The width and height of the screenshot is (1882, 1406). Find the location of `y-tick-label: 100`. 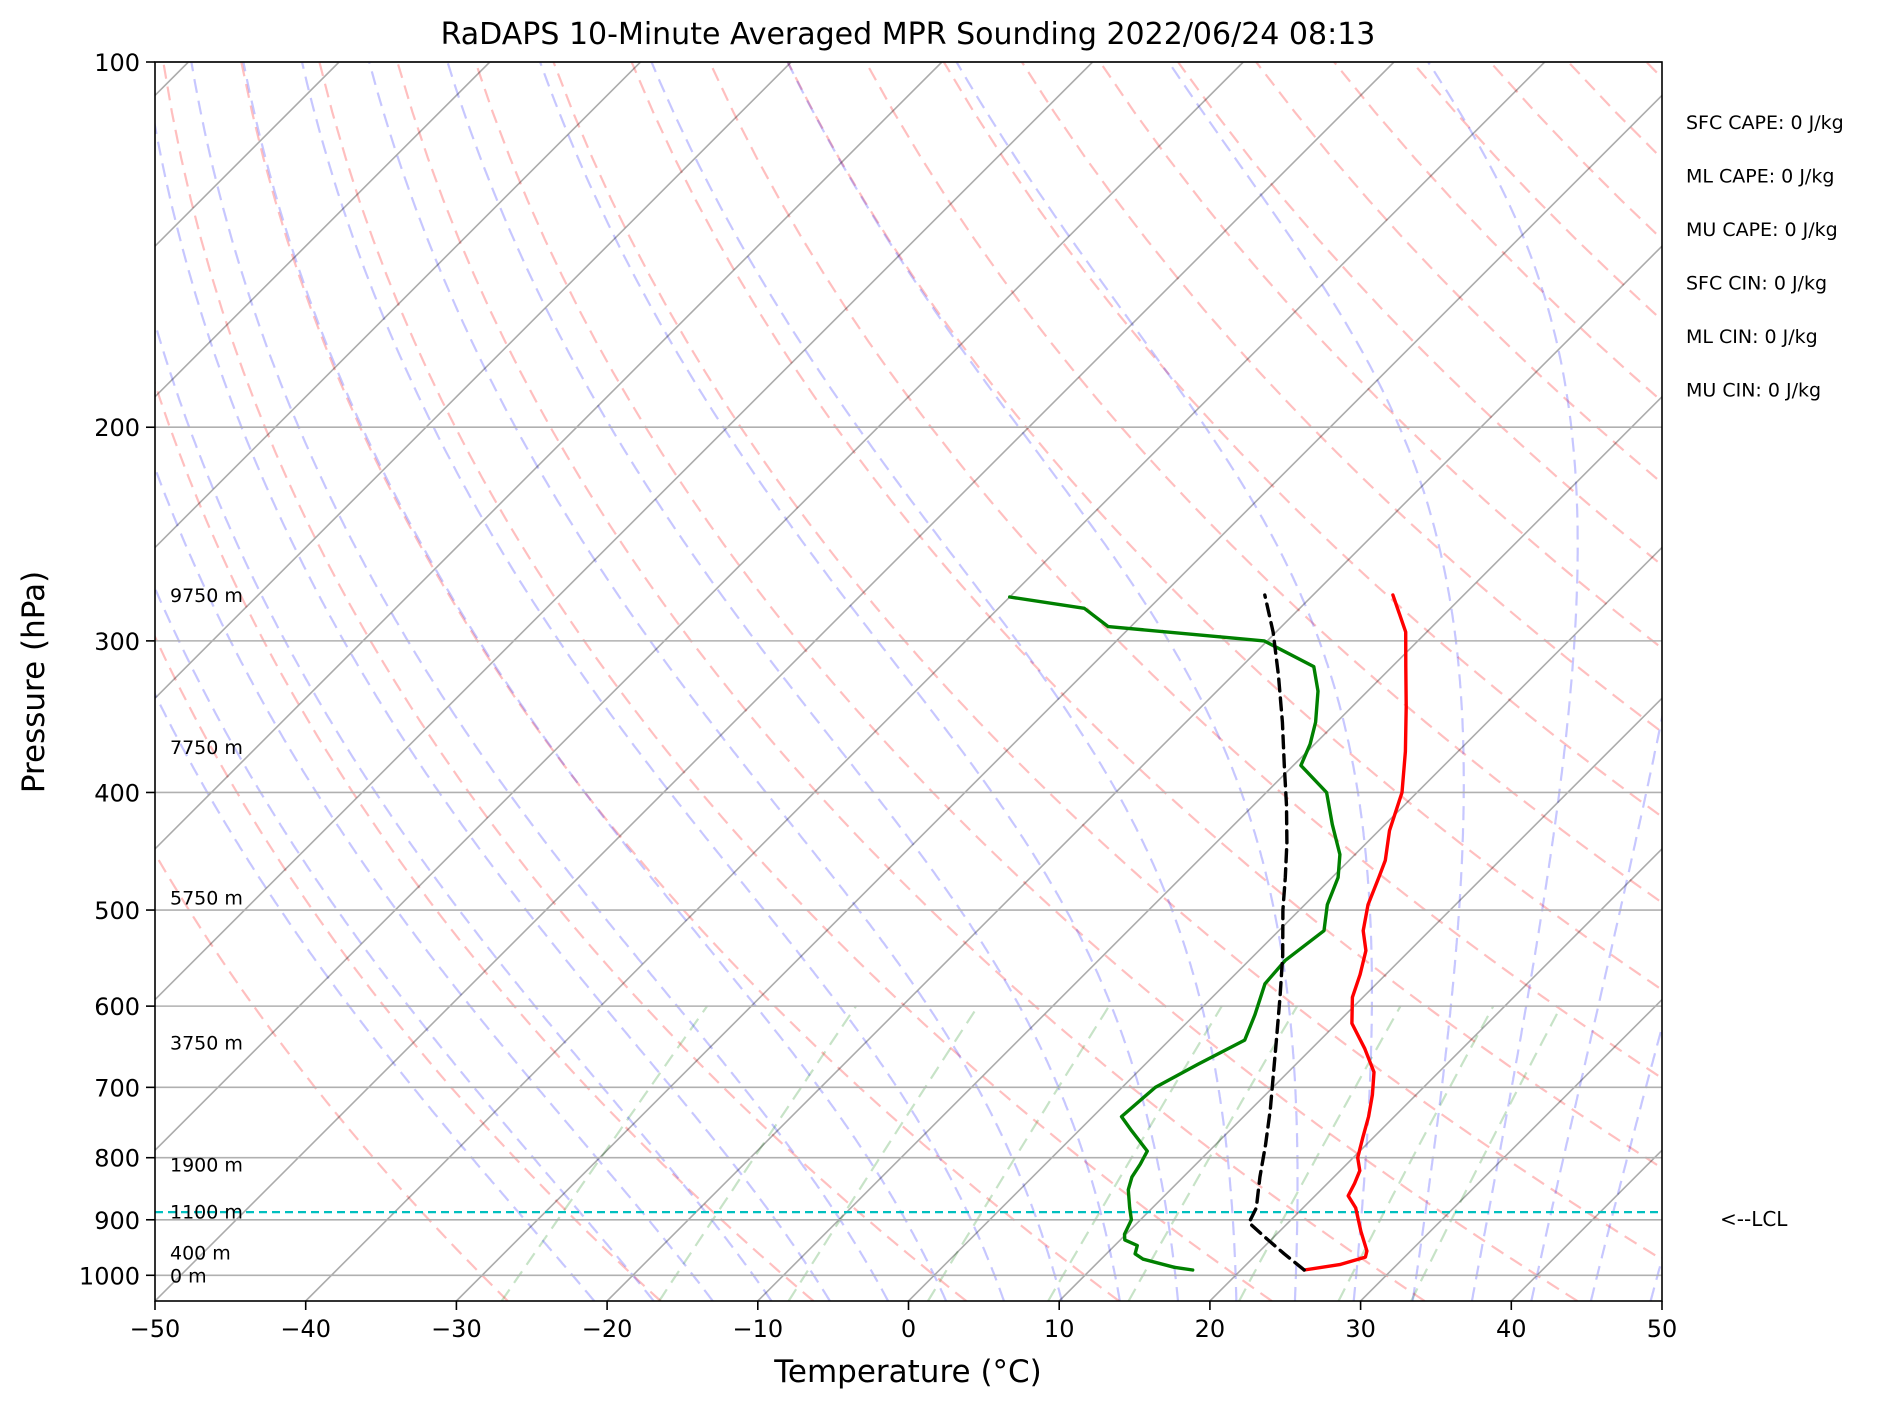

y-tick-label: 100 is located at coordinates (117, 63).